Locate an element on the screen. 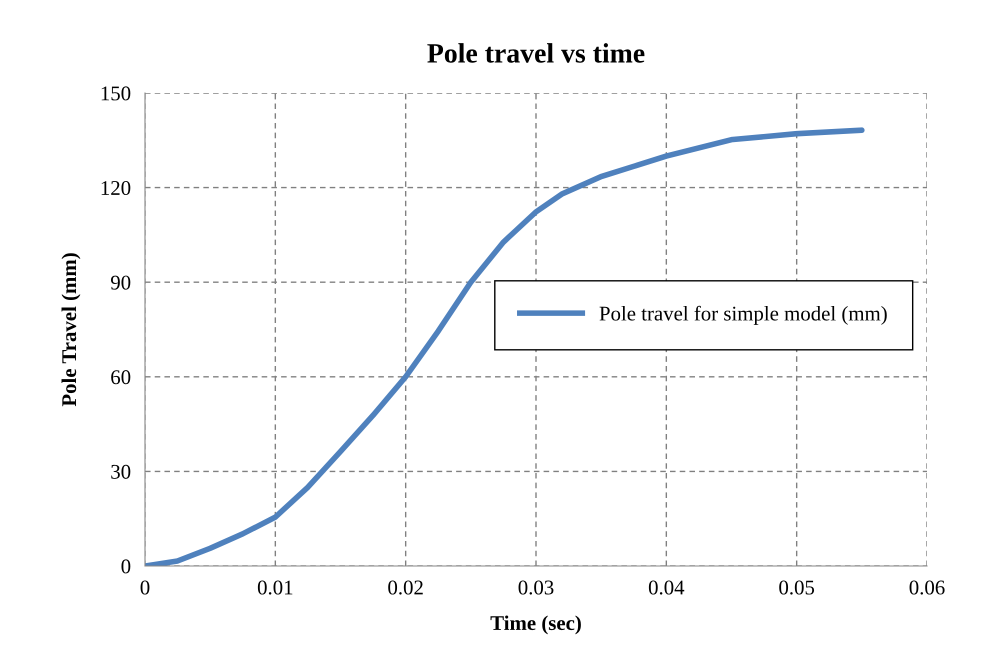 This screenshot has height=668, width=984. x-tick-label: 0.05 is located at coordinates (796, 587).